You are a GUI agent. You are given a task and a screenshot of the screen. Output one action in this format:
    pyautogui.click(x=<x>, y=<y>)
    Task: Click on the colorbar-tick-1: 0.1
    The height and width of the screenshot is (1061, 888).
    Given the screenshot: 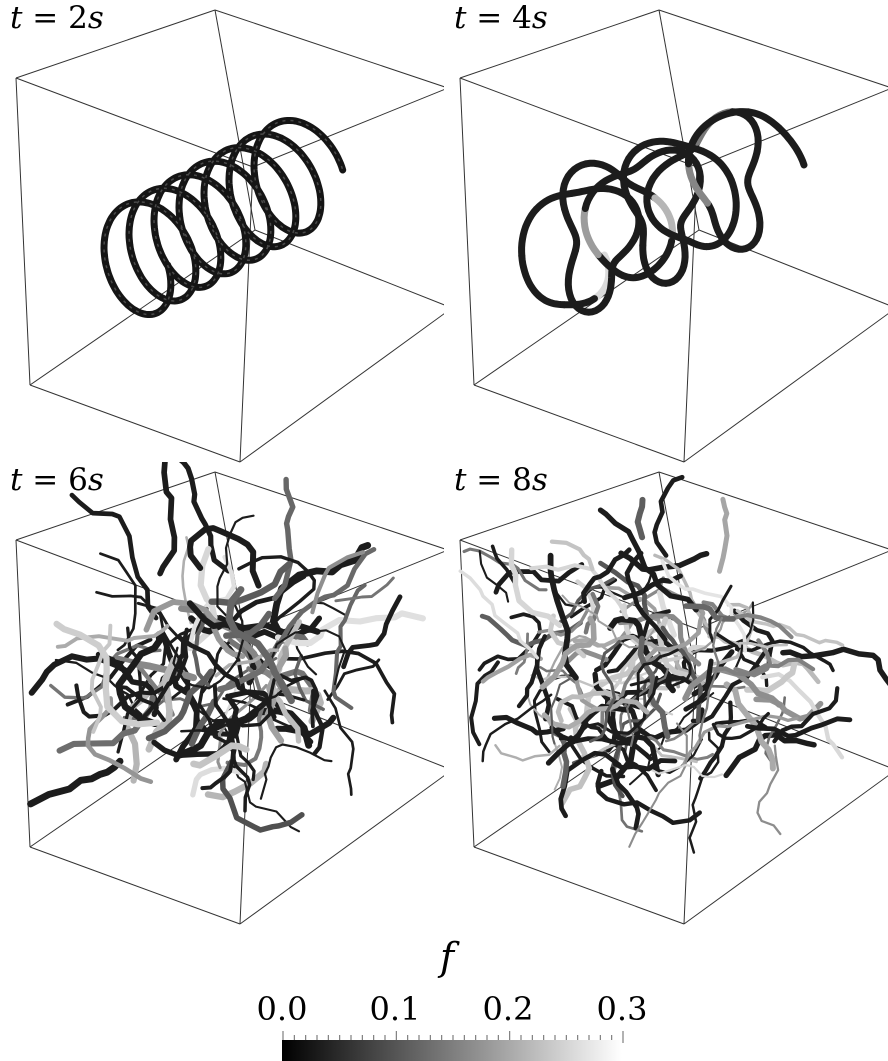 What is the action you would take?
    pyautogui.click(x=395, y=1009)
    